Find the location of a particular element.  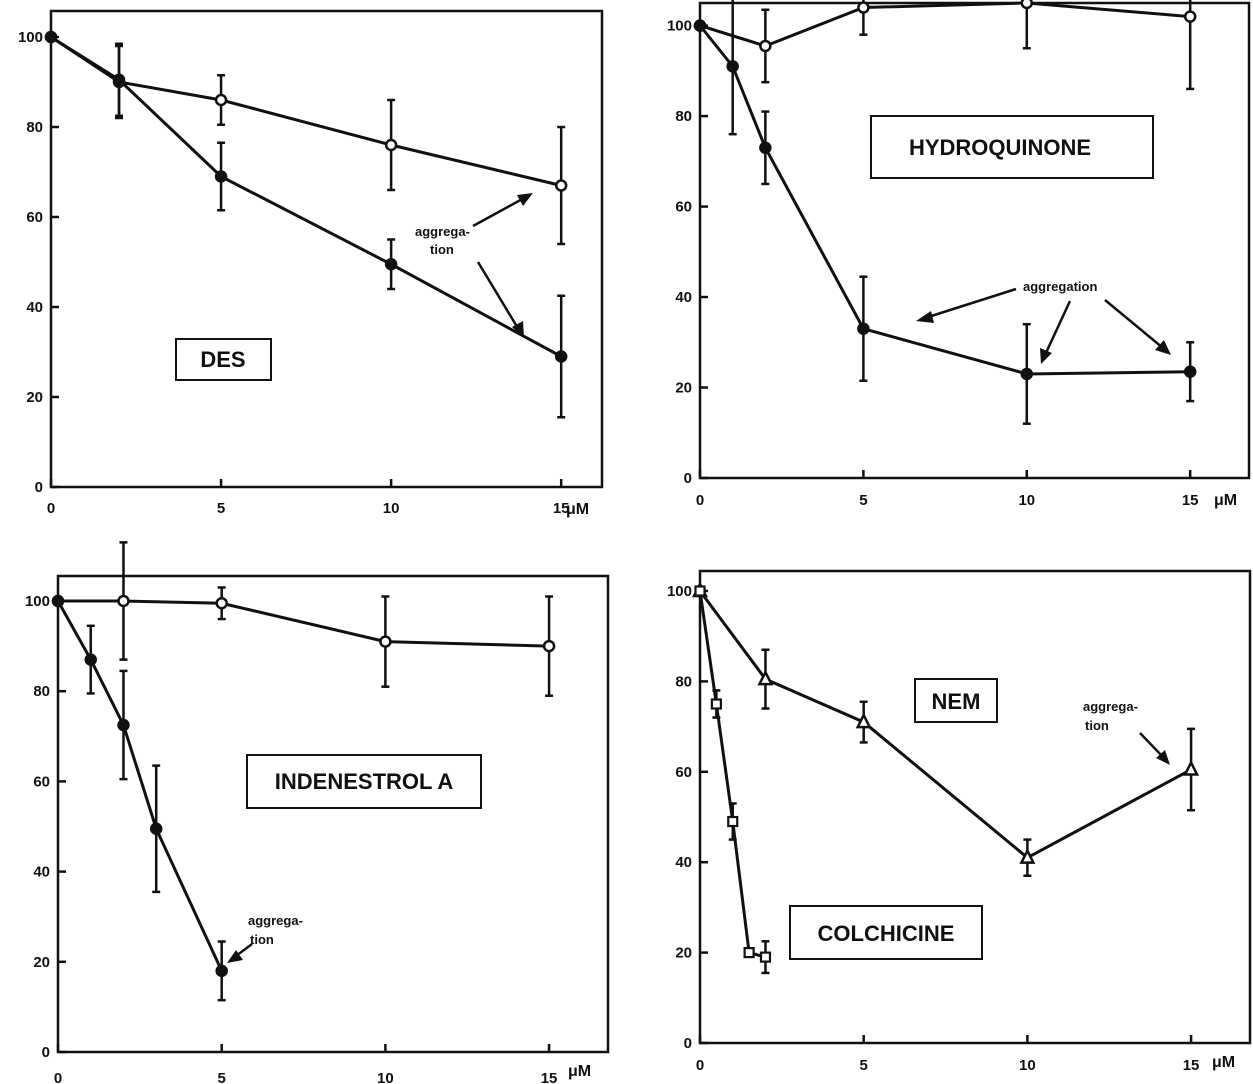

y-tick-label: 0 is located at coordinates (46, 1052).